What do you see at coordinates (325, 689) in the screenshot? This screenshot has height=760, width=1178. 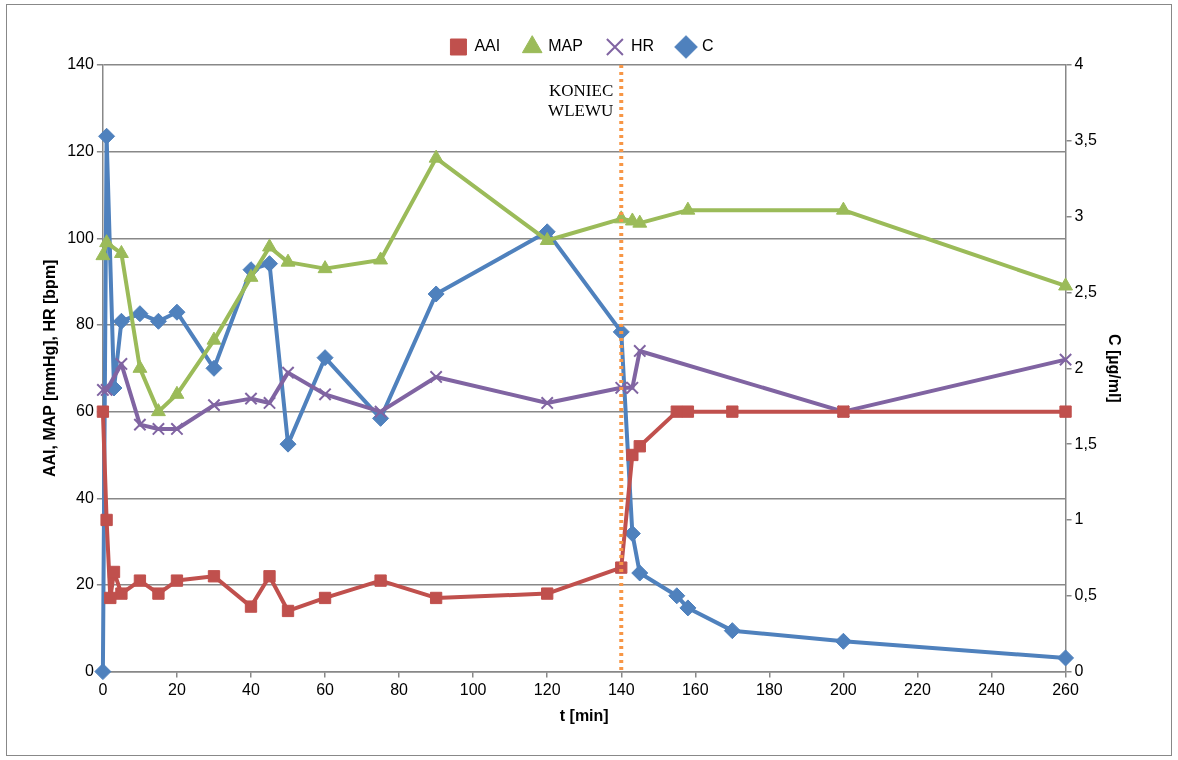 I see `x-tick-label: 60` at bounding box center [325, 689].